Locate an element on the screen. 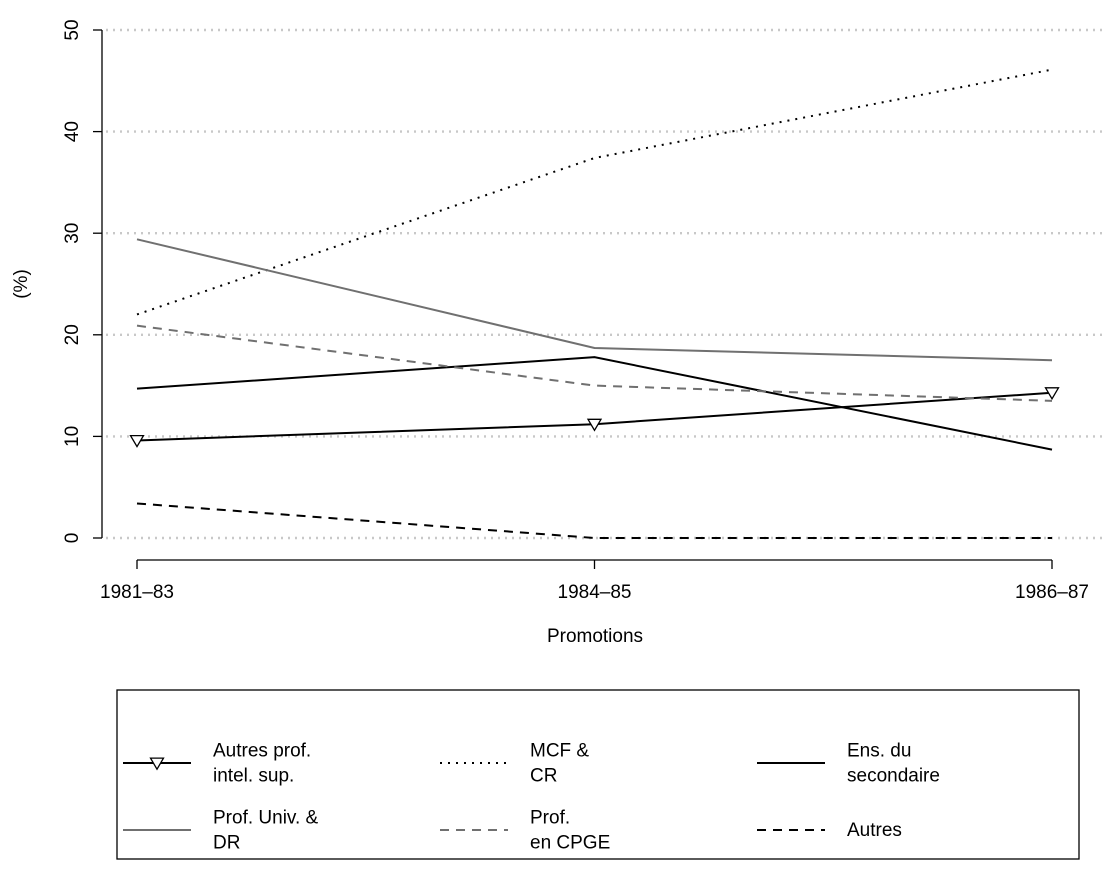 This screenshot has width=1103, height=869. x-axis-label: Promotions is located at coordinates (595, 636).